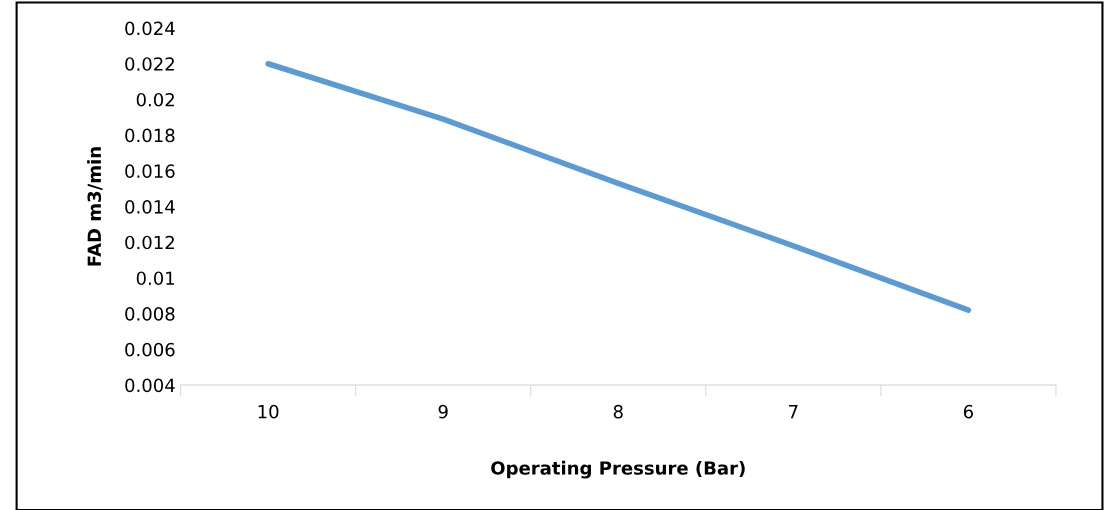  Describe the element at coordinates (618, 411) in the screenshot. I see `x-tick-label: 8` at that location.